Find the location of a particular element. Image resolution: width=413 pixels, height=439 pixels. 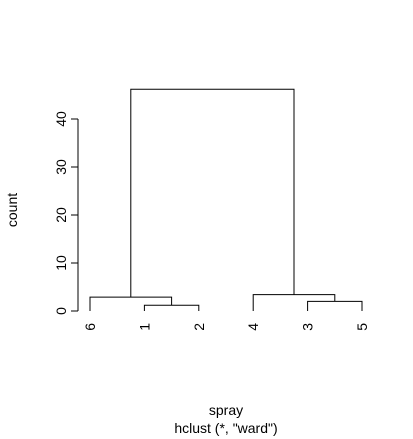

x-axis-label: spray is located at coordinates (226, 410).